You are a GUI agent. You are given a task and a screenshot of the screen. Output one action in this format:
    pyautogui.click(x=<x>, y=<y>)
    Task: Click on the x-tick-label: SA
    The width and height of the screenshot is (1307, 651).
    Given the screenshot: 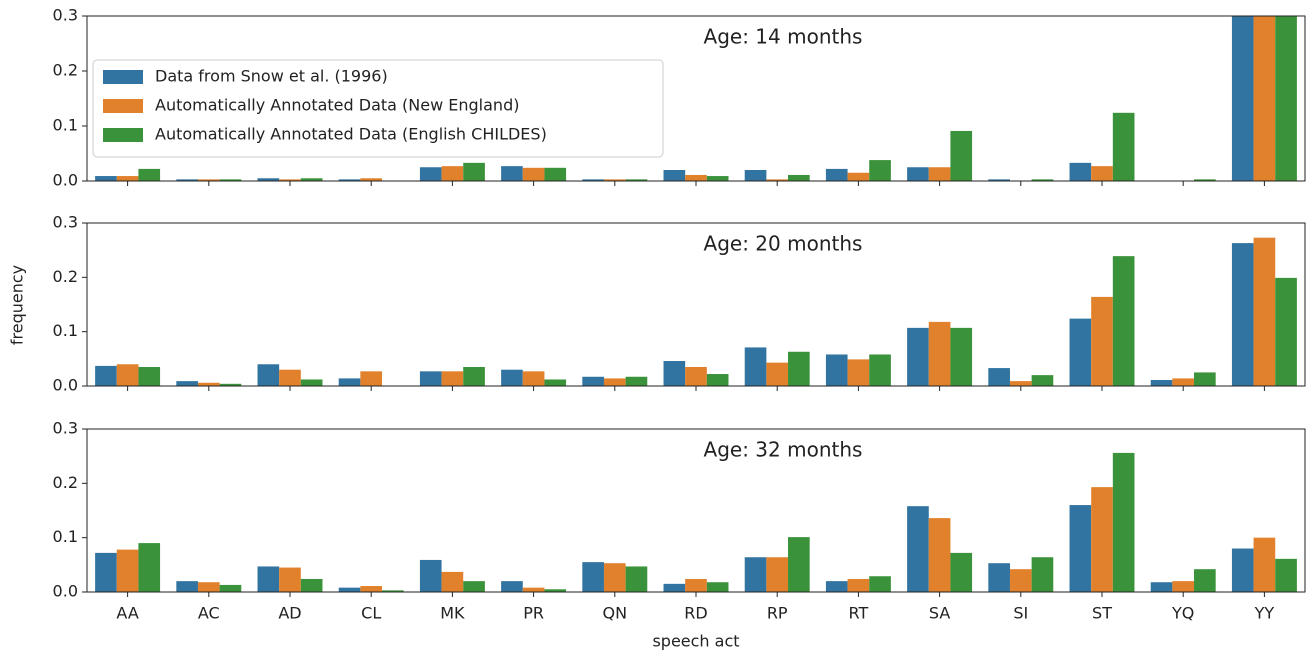 What is the action you would take?
    pyautogui.click(x=939, y=613)
    